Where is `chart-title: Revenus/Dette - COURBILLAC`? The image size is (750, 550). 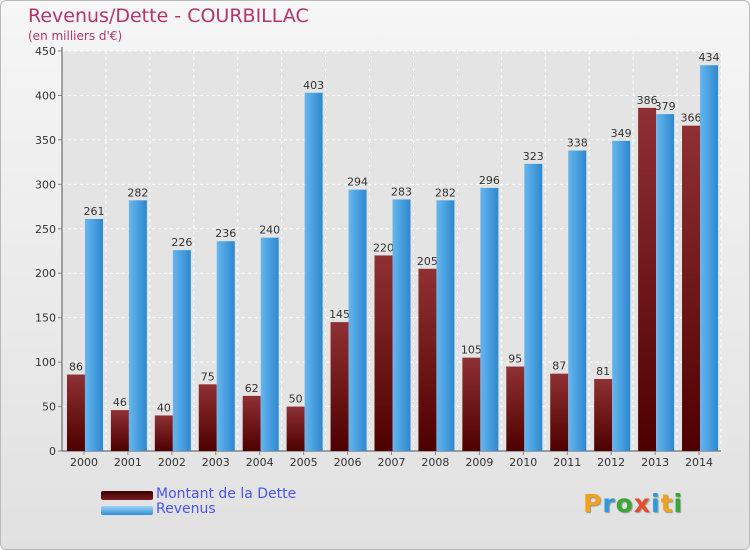
chart-title: Revenus/Dette - COURBILLAC is located at coordinates (168, 16).